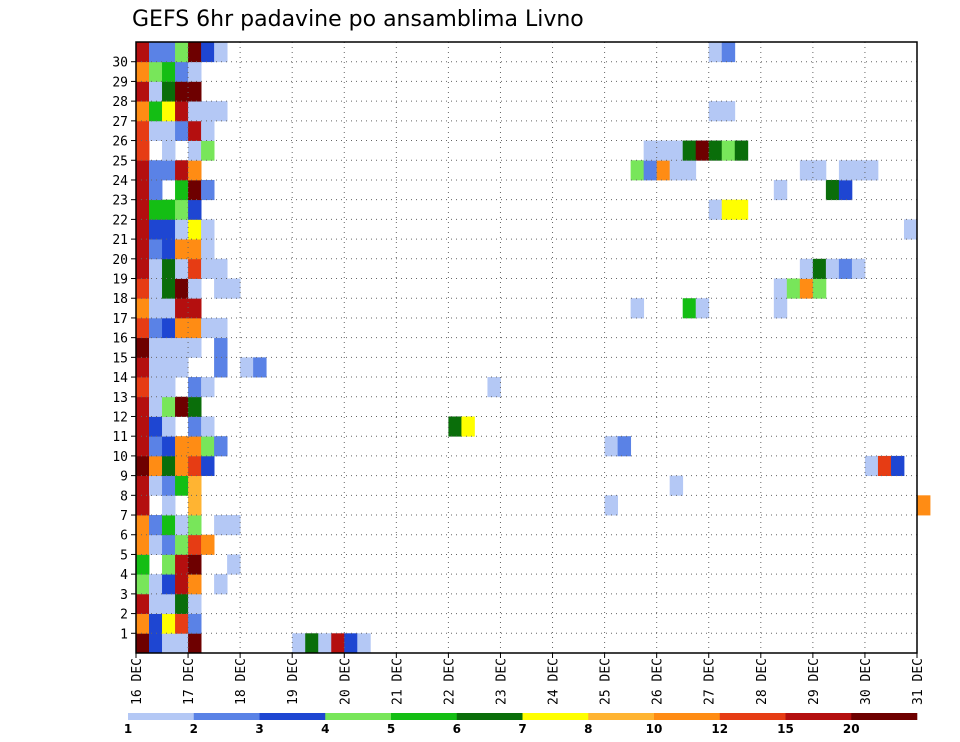 The width and height of the screenshot is (960, 742). Describe the element at coordinates (120, 63) in the screenshot. I see `y-tick-label: 30` at that location.